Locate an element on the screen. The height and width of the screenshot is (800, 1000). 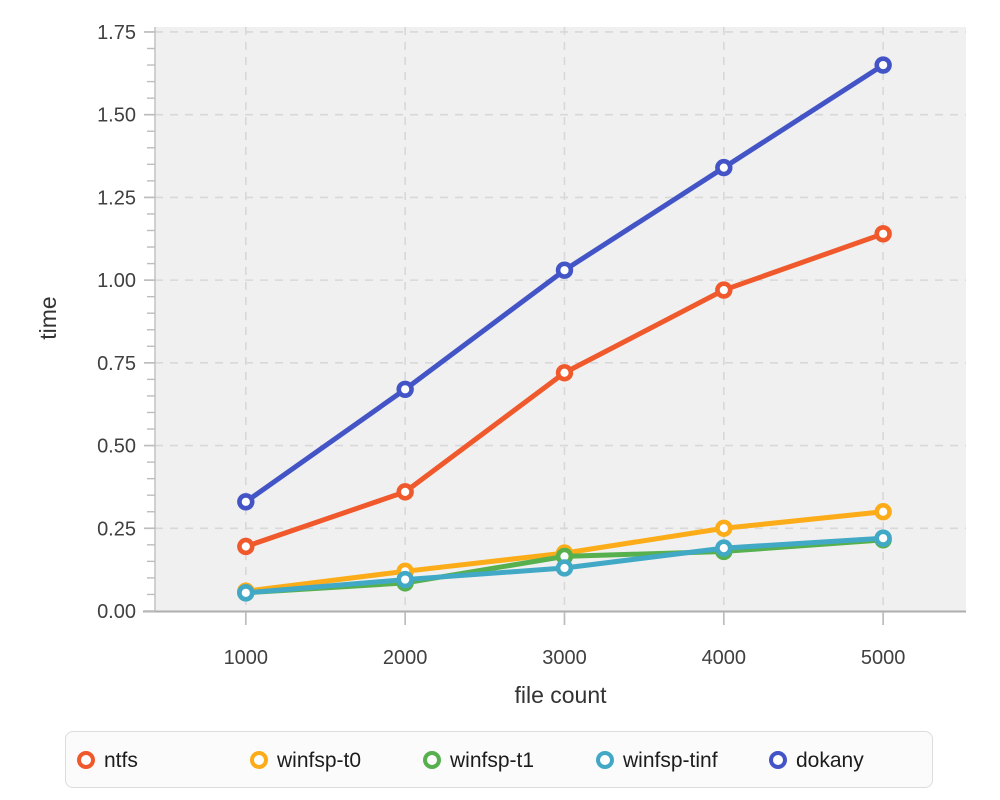
legend-item-ntfs: ntfs is located at coordinates (163, 760).